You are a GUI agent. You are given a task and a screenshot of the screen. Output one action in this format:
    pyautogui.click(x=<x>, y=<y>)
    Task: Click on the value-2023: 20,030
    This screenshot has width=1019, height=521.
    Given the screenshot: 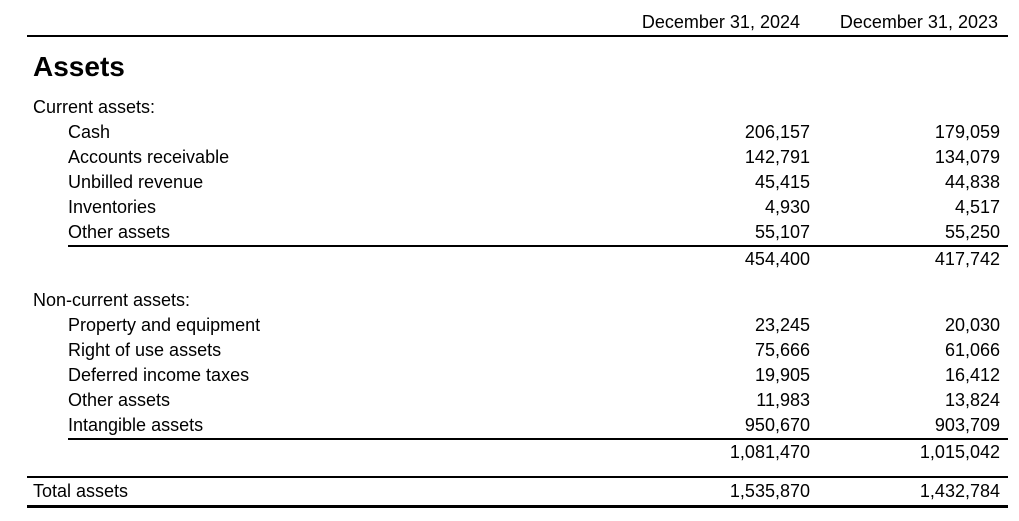 What is the action you would take?
    pyautogui.click(x=972, y=325)
    